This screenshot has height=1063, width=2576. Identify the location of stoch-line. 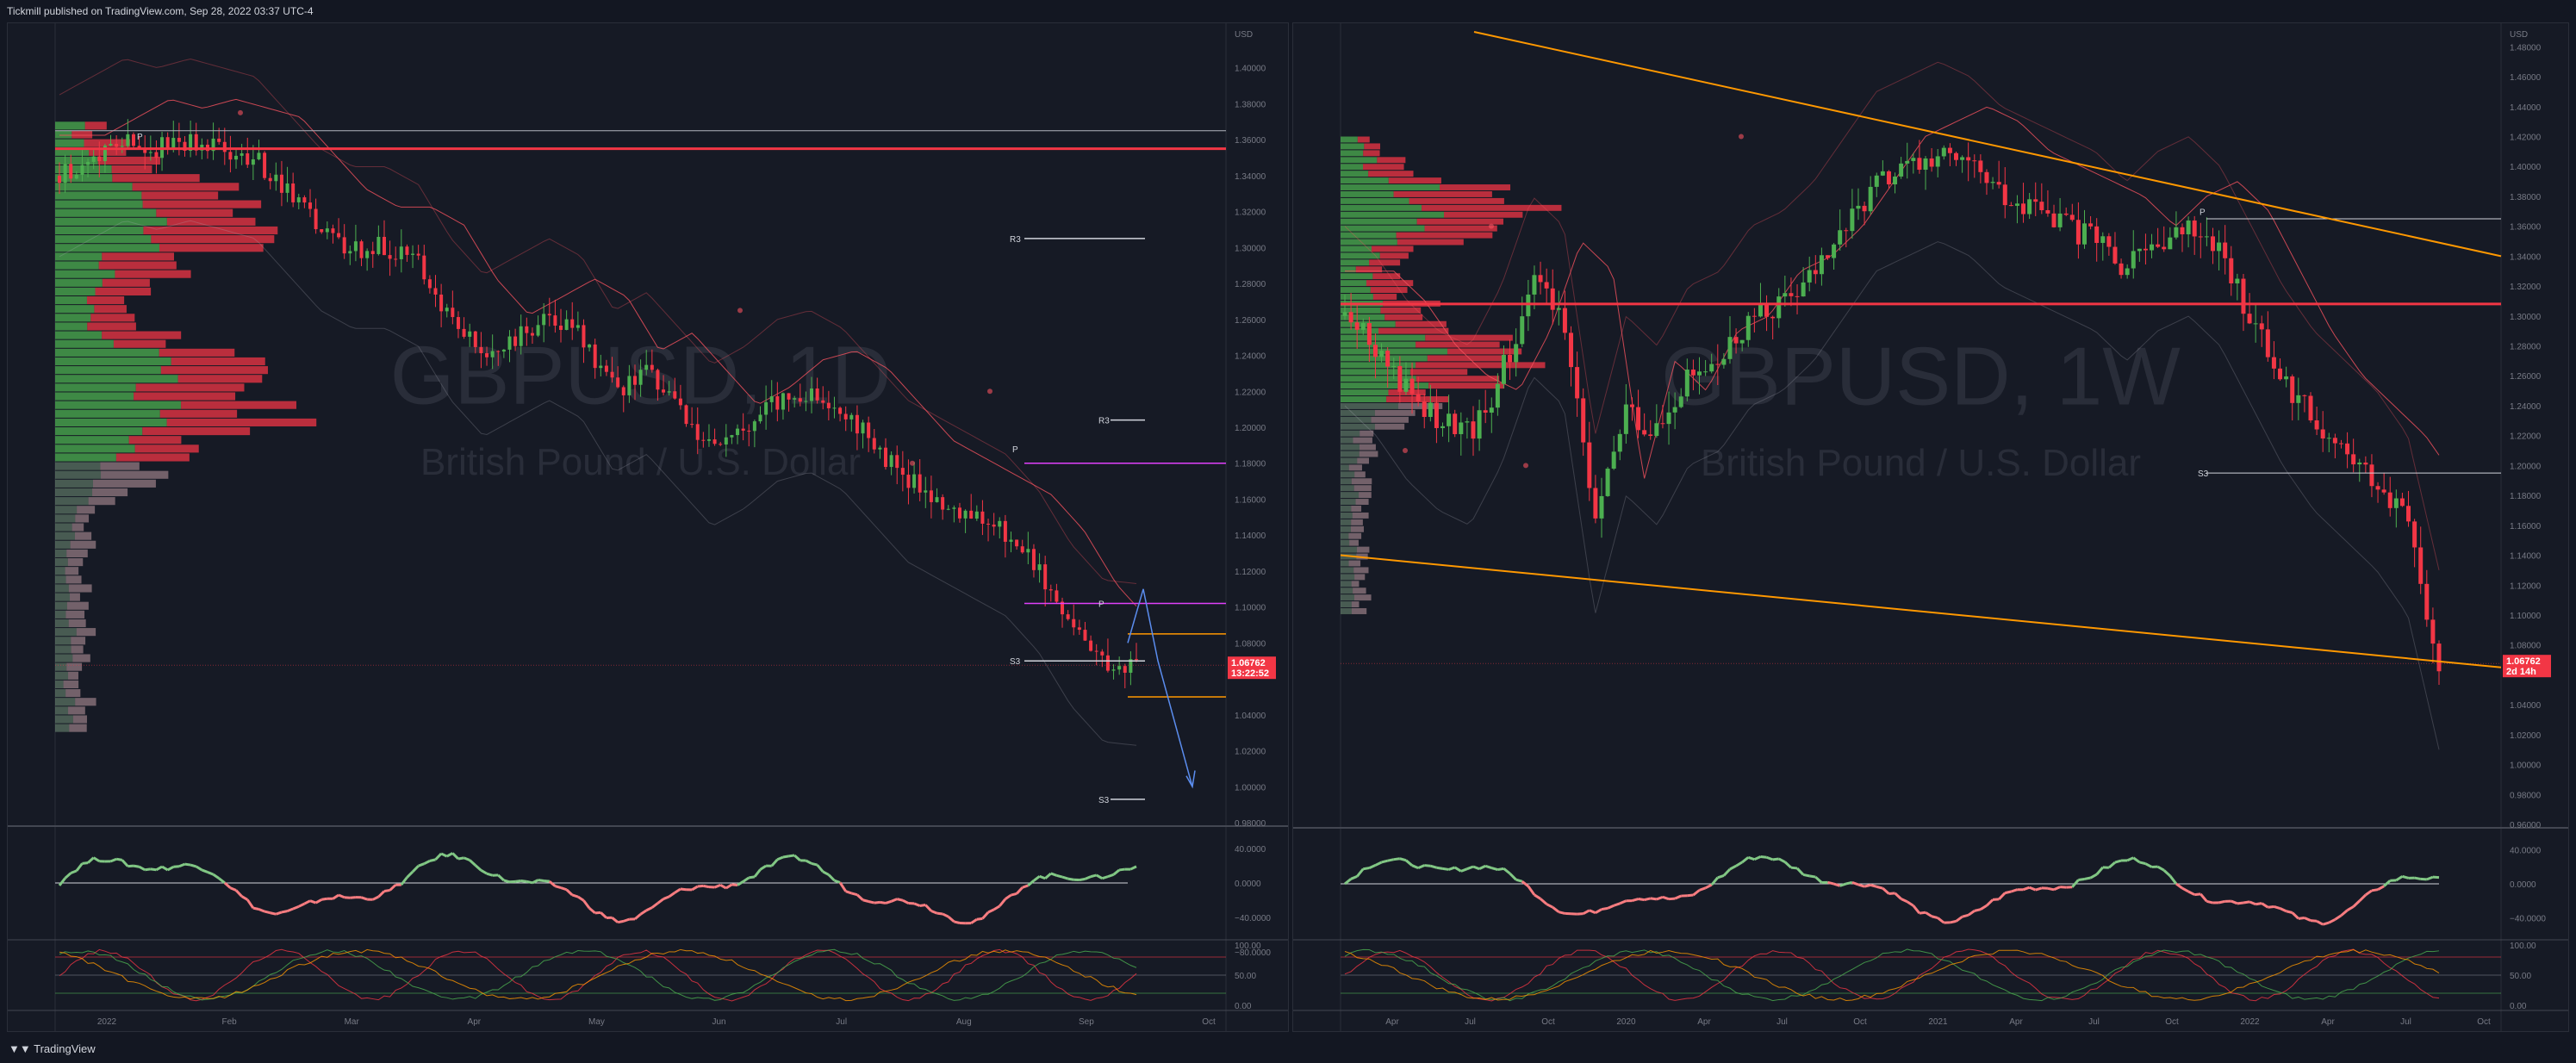
(598, 975).